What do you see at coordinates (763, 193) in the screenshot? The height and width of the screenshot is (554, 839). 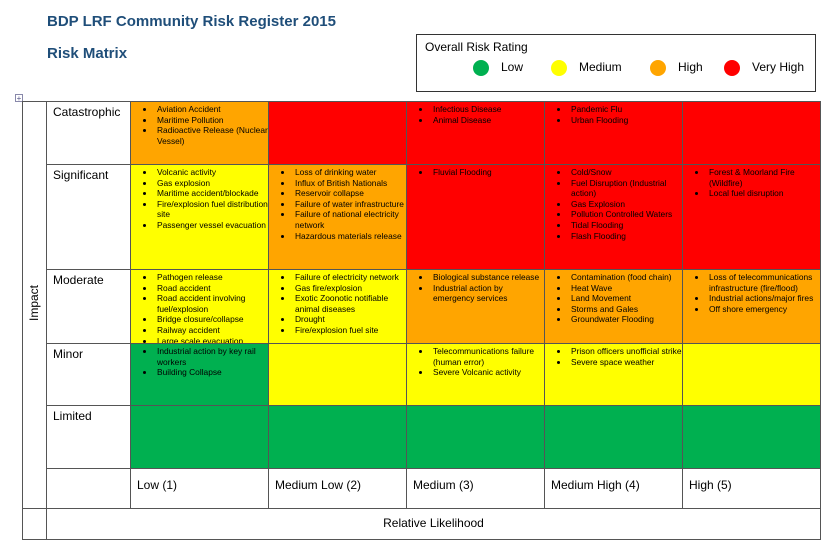 I see `risk-item: Local fuel disruption` at bounding box center [763, 193].